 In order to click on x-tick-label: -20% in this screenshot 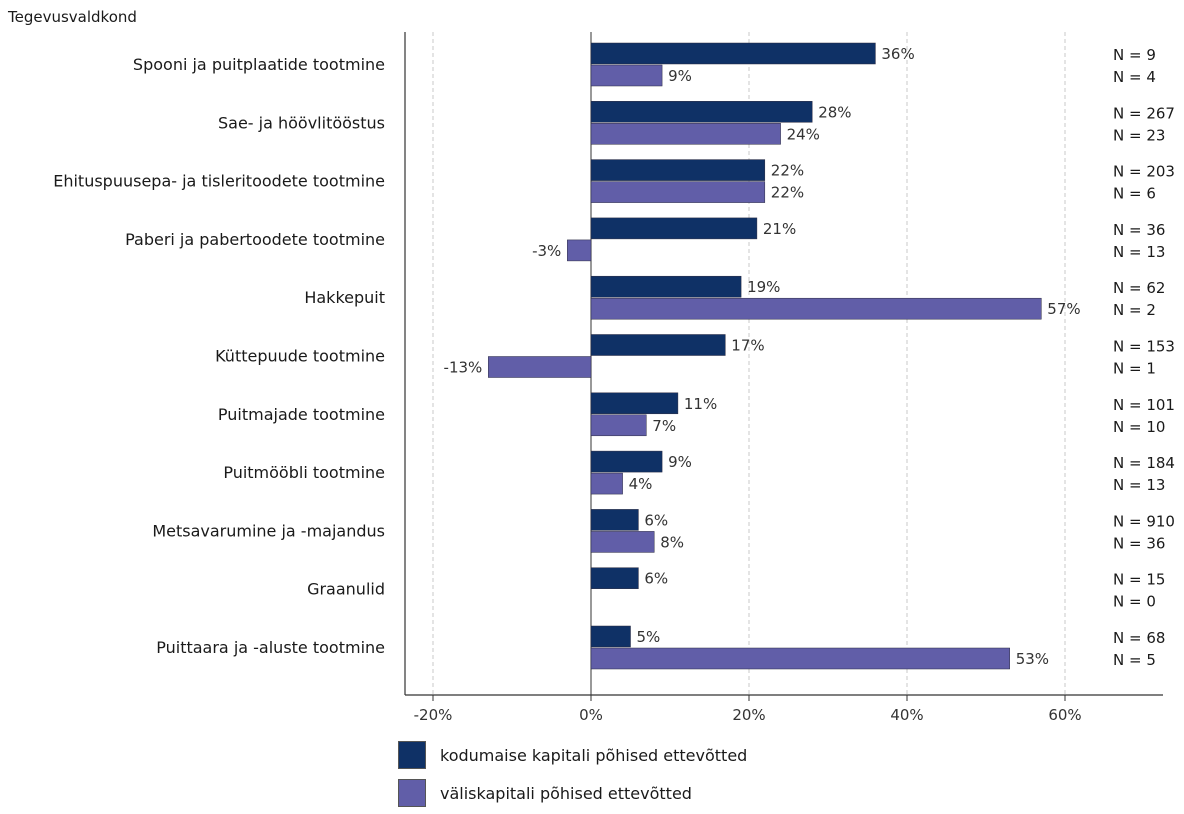, I will do `click(433, 715)`.